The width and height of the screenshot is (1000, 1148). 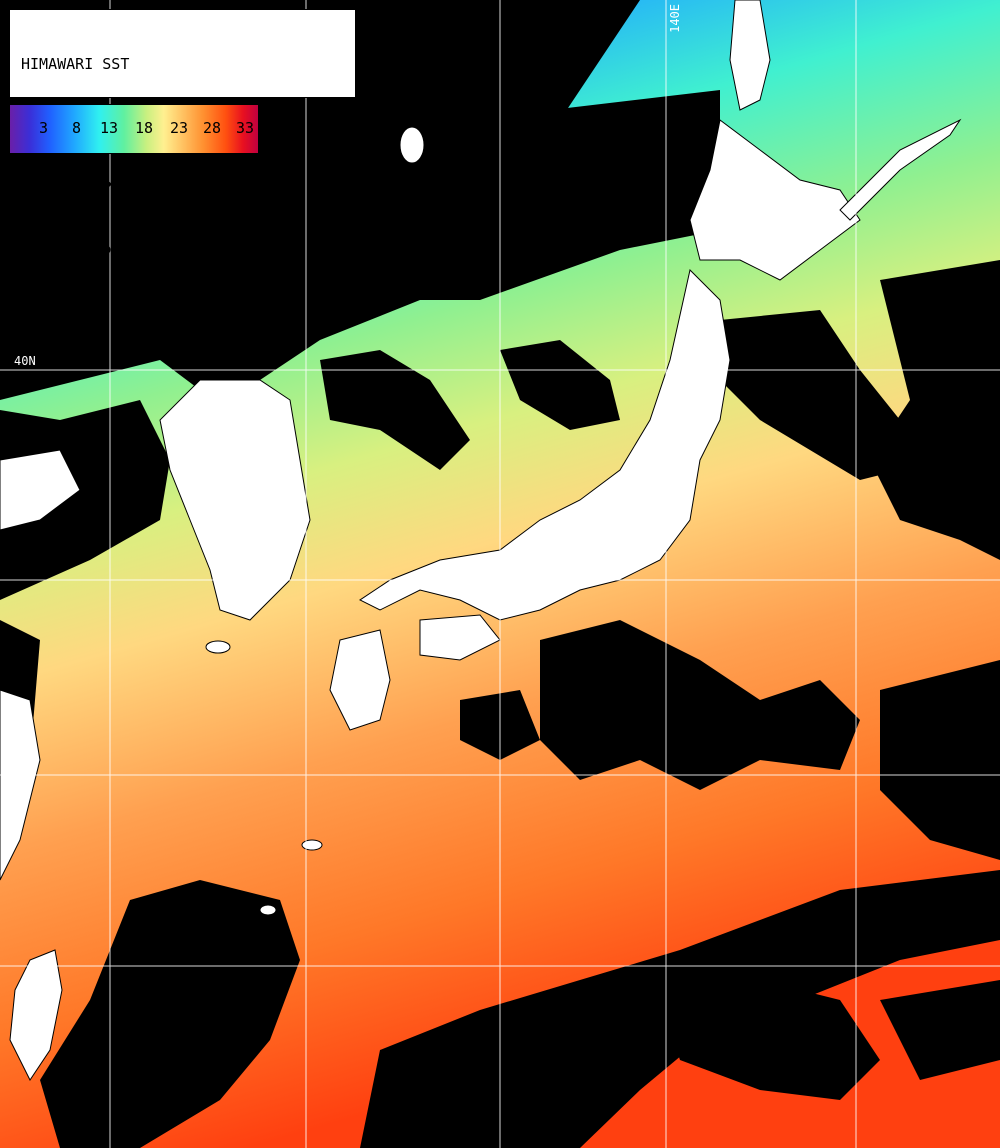 I want to click on scale-tick: 13, so click(x=109, y=128).